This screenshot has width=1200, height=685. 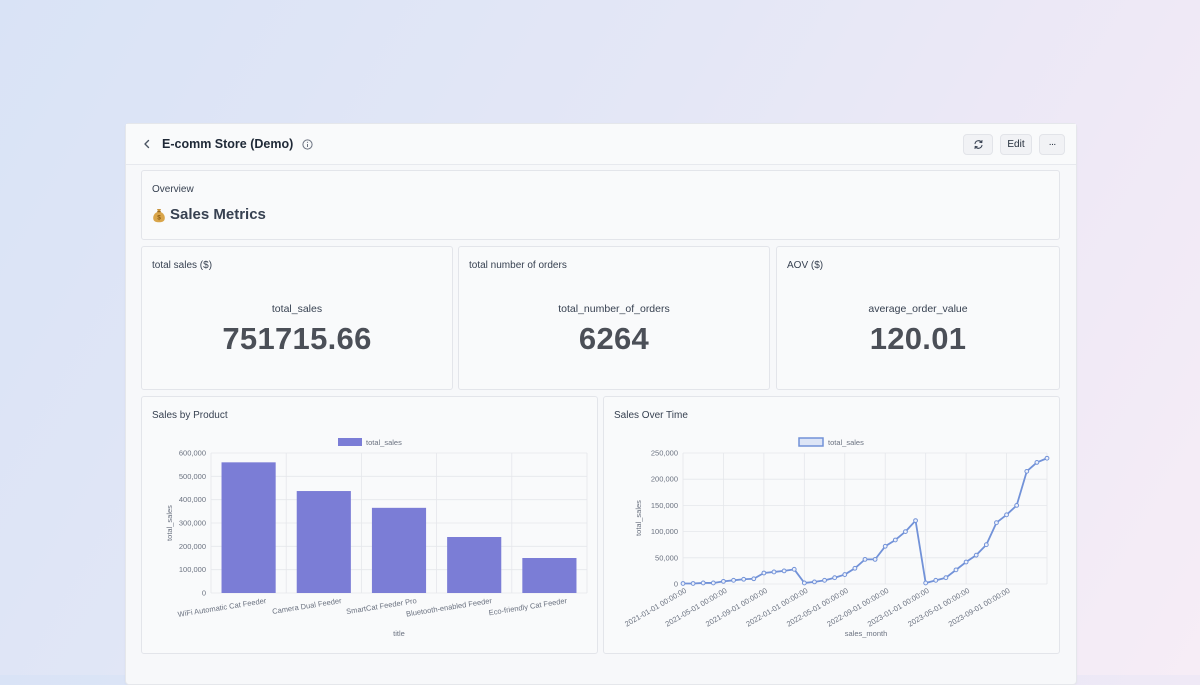 What do you see at coordinates (528, 606) in the screenshot?
I see `x-tick-label: Eco-friendly Cat Feeder` at bounding box center [528, 606].